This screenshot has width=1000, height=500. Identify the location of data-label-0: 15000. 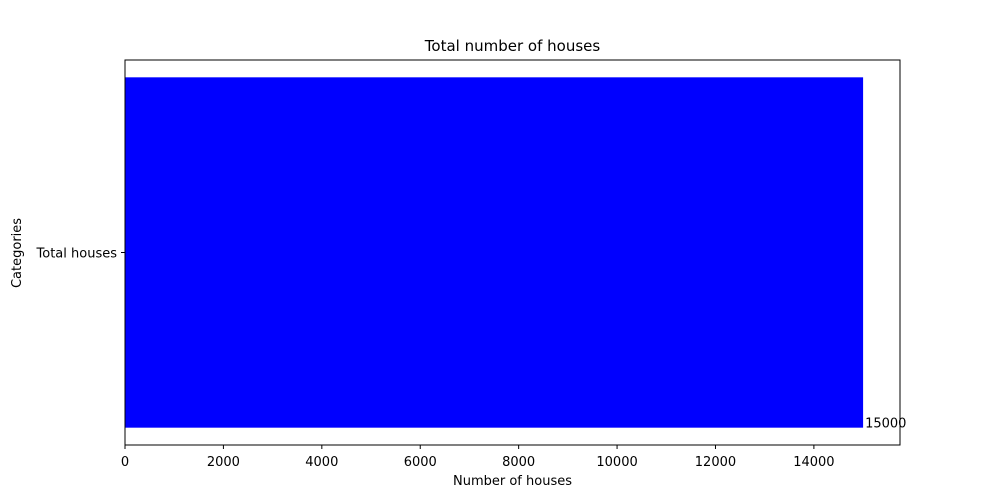
(885, 424).